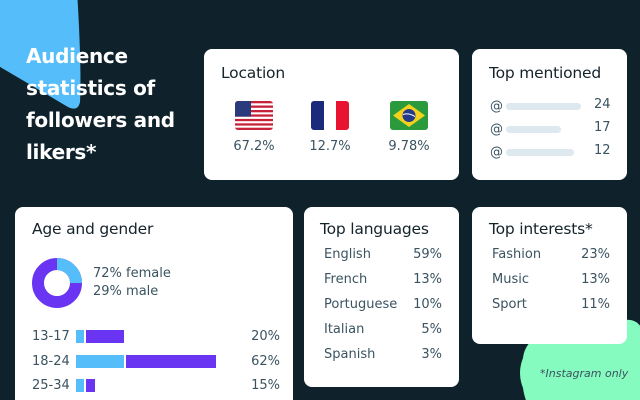 This screenshot has height=400, width=640. What do you see at coordinates (602, 127) in the screenshot?
I see `mention-count: 17` at bounding box center [602, 127].